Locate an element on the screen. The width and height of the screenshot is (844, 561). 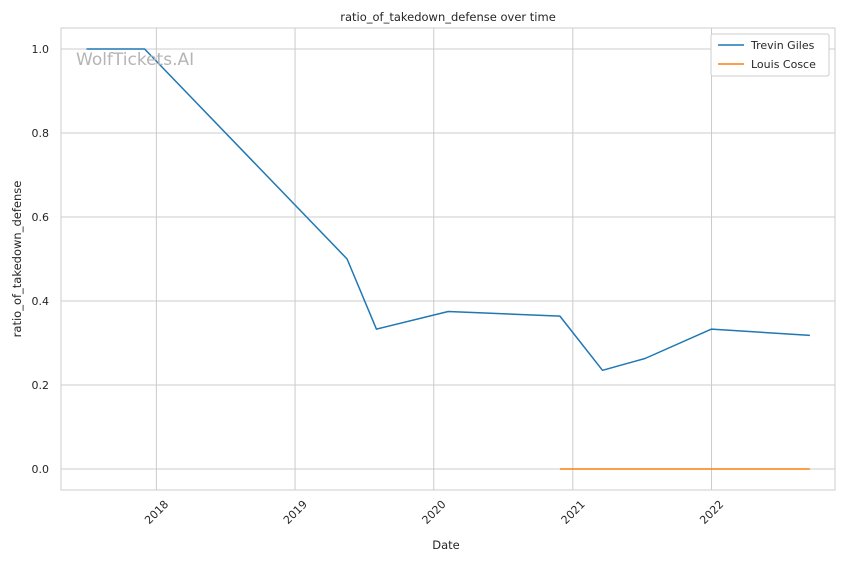
y-tick-label: 0.2 is located at coordinates (41, 385).